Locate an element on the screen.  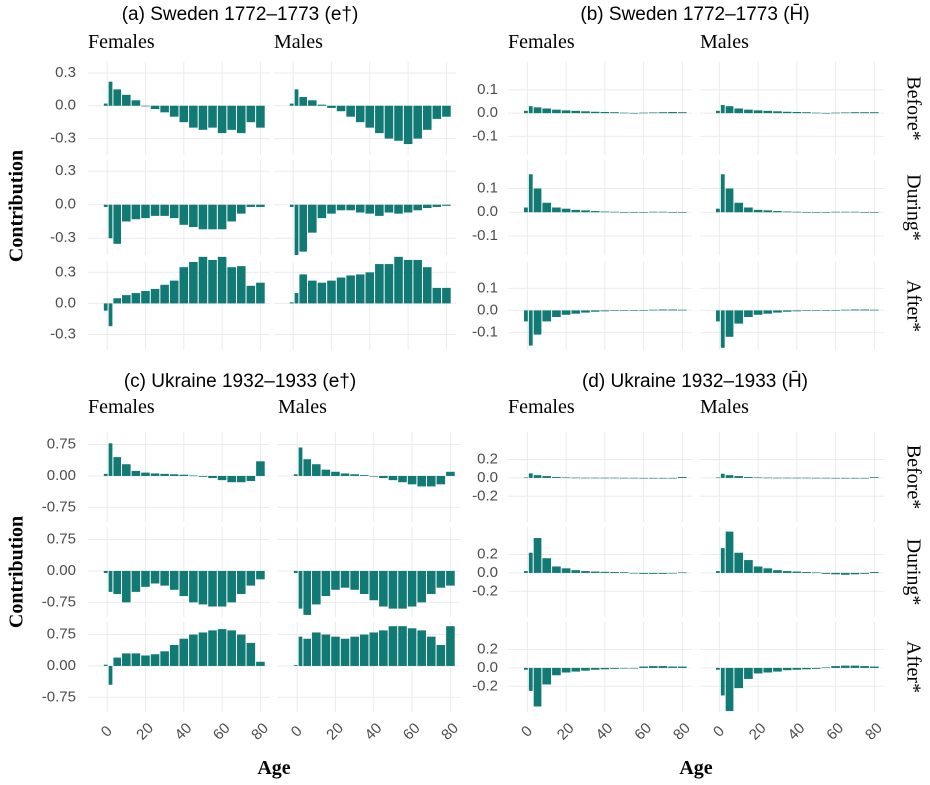
panel-title: (d) Ukraine 1932–1933 (H̄) is located at coordinates (695, 381).